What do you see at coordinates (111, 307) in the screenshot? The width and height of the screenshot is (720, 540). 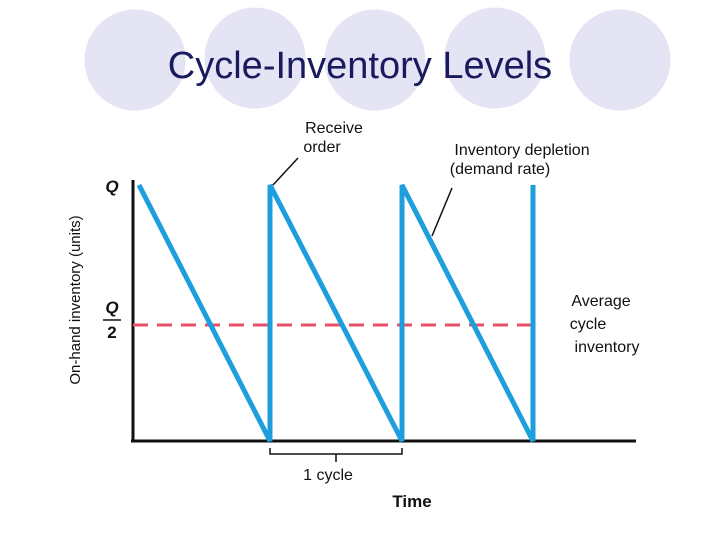 I see `half-q-numerator: Q` at bounding box center [111, 307].